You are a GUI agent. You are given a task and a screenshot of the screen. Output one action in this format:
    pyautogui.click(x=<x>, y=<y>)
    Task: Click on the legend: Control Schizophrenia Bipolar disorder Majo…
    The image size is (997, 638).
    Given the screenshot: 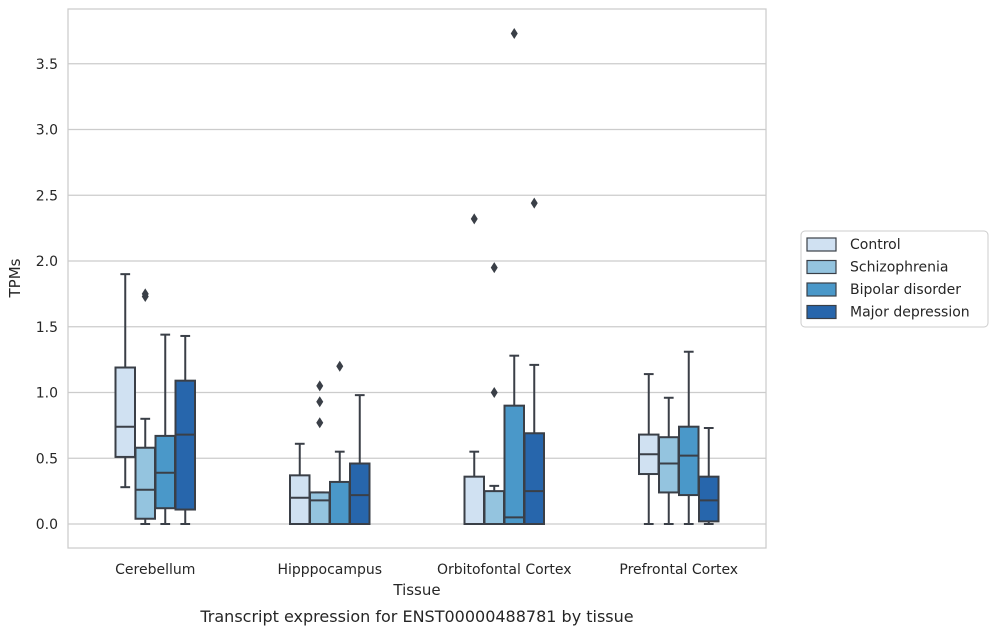 What is the action you would take?
    pyautogui.click(x=894, y=279)
    